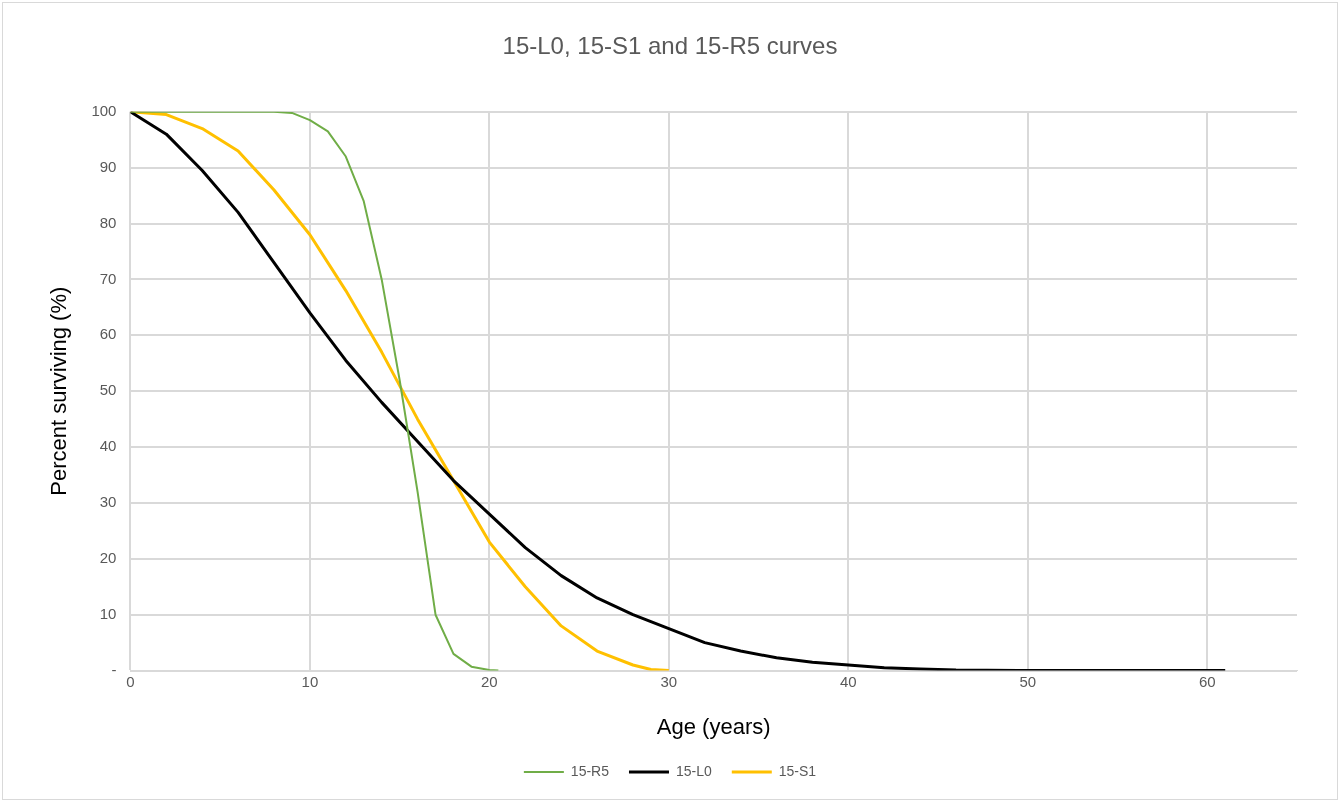 The height and width of the screenshot is (802, 1340). Describe the element at coordinates (310, 681) in the screenshot. I see `x-tick-label: 10` at that location.